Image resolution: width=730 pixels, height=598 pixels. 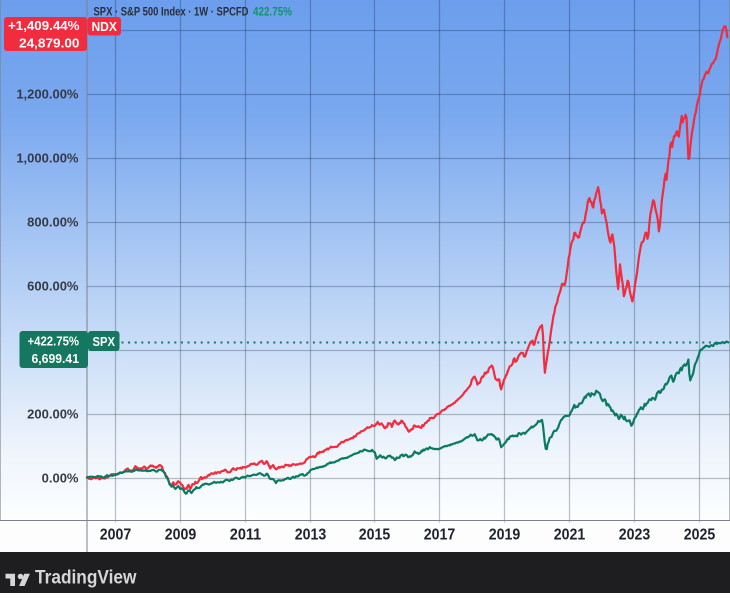 I want to click on svg-text: 200.00%, so click(x=53, y=414).